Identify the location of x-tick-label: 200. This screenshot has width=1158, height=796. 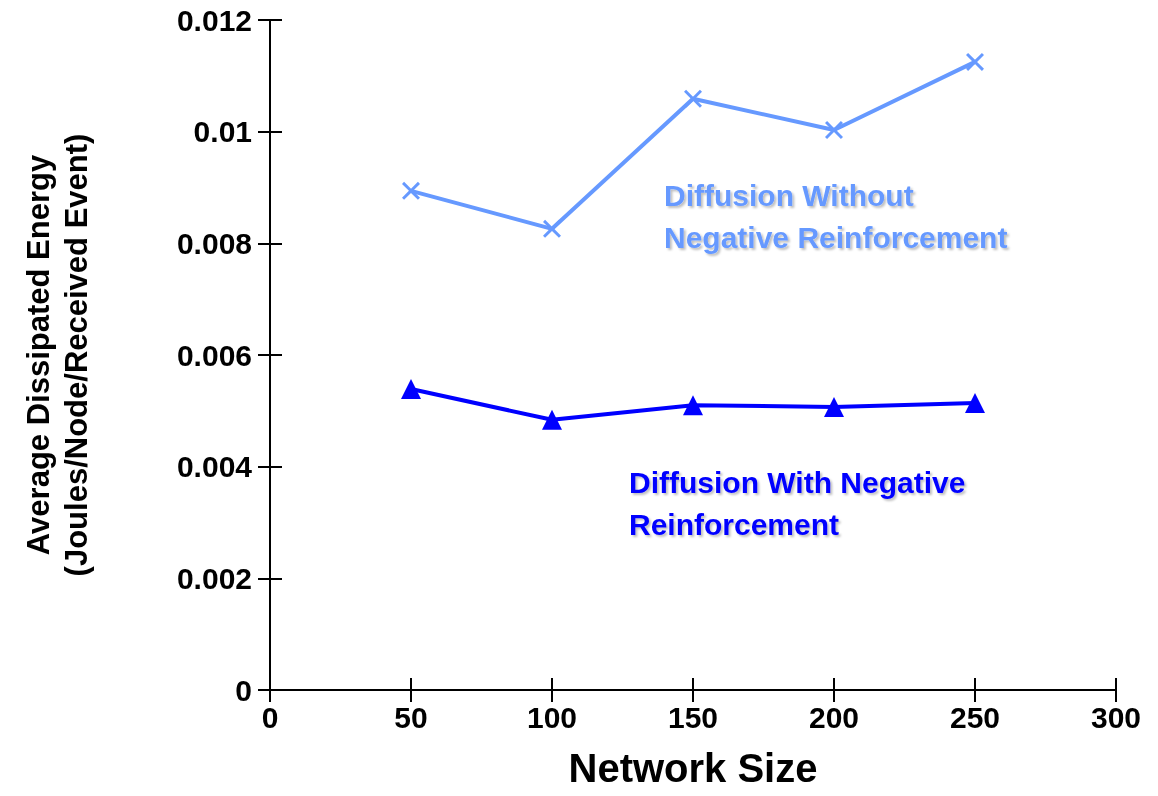
(834, 717).